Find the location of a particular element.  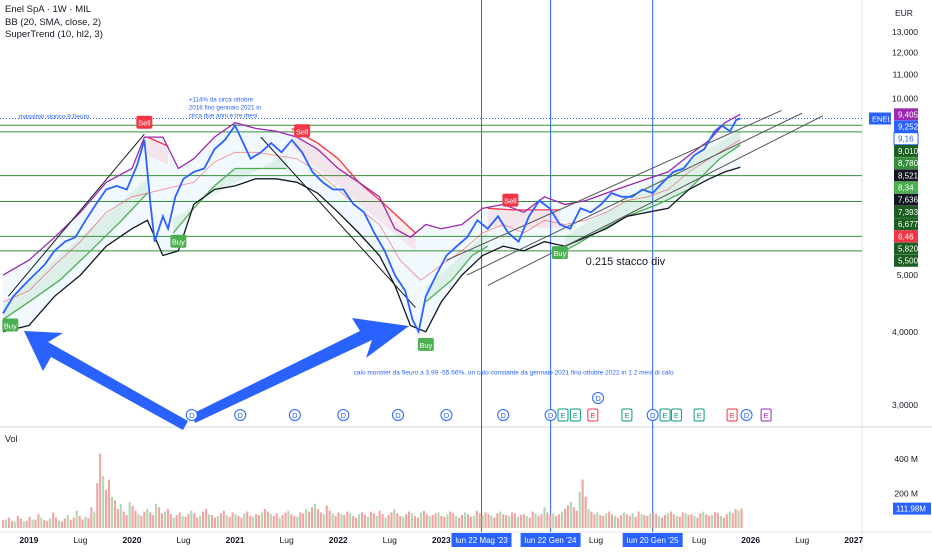

chart-annotation: massimo storico 9.0euro is located at coordinates (54, 117).